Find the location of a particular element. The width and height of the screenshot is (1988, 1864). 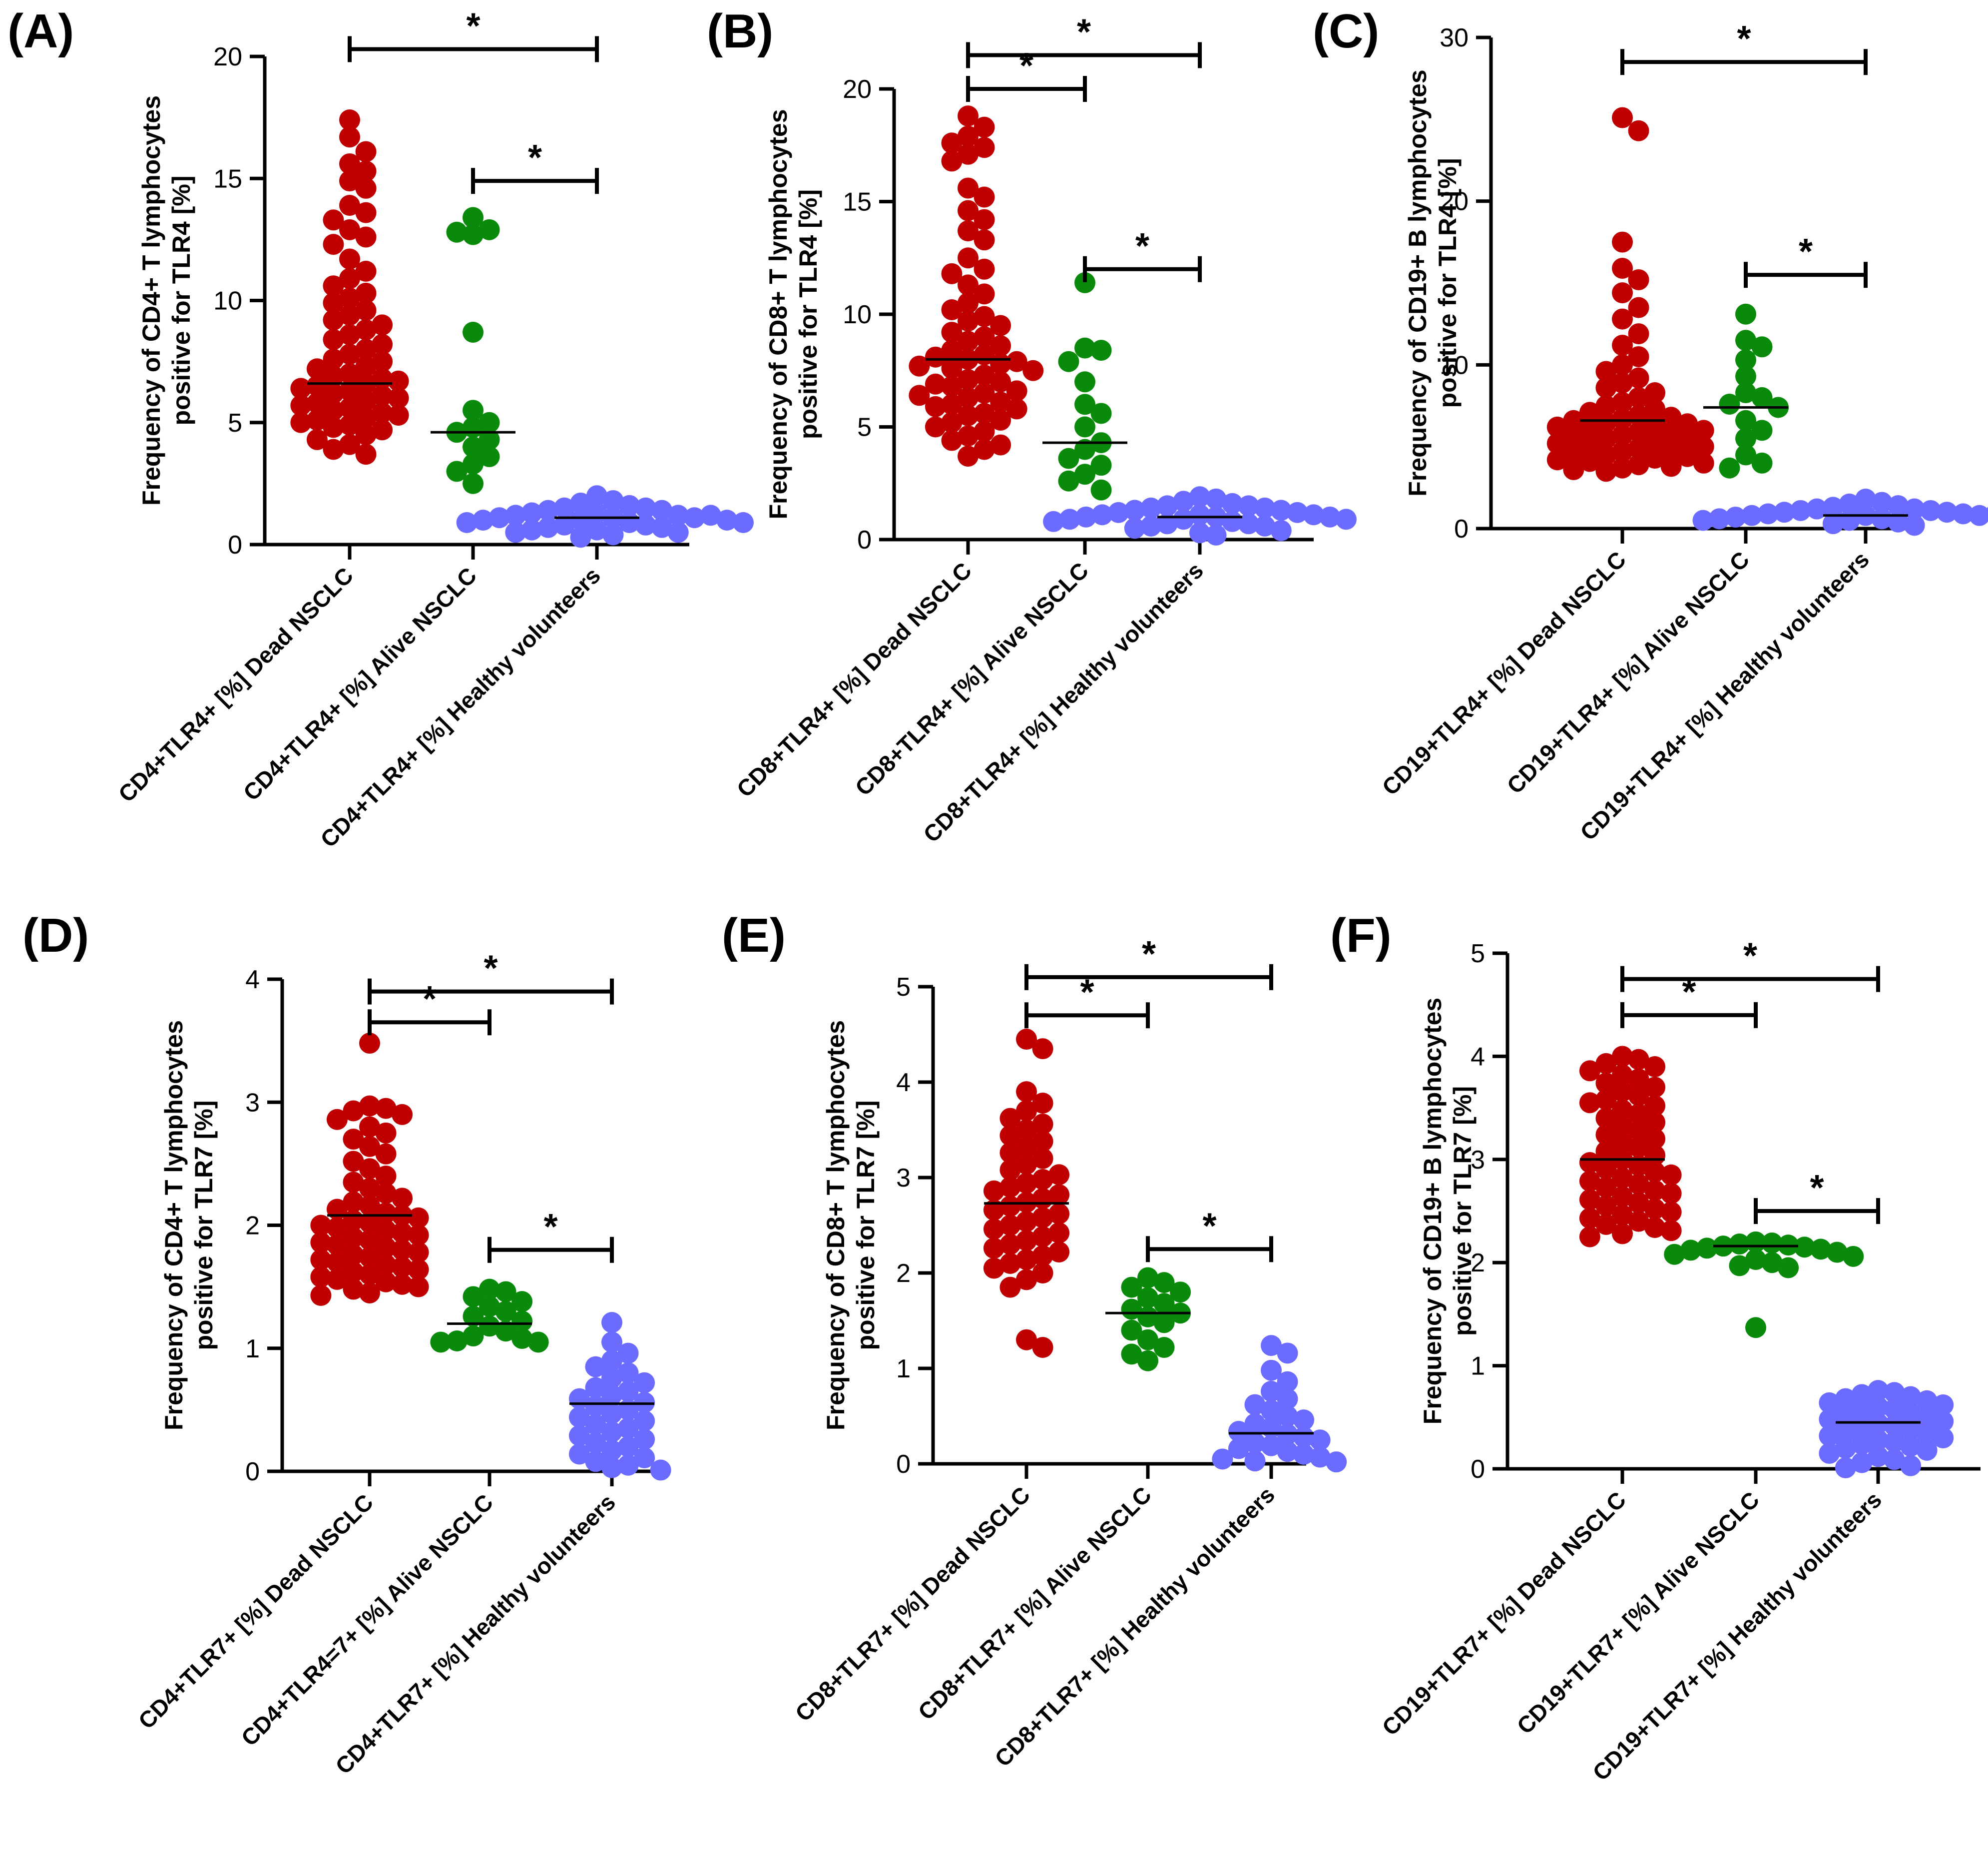

y-tick-label: 20 is located at coordinates (857, 89).